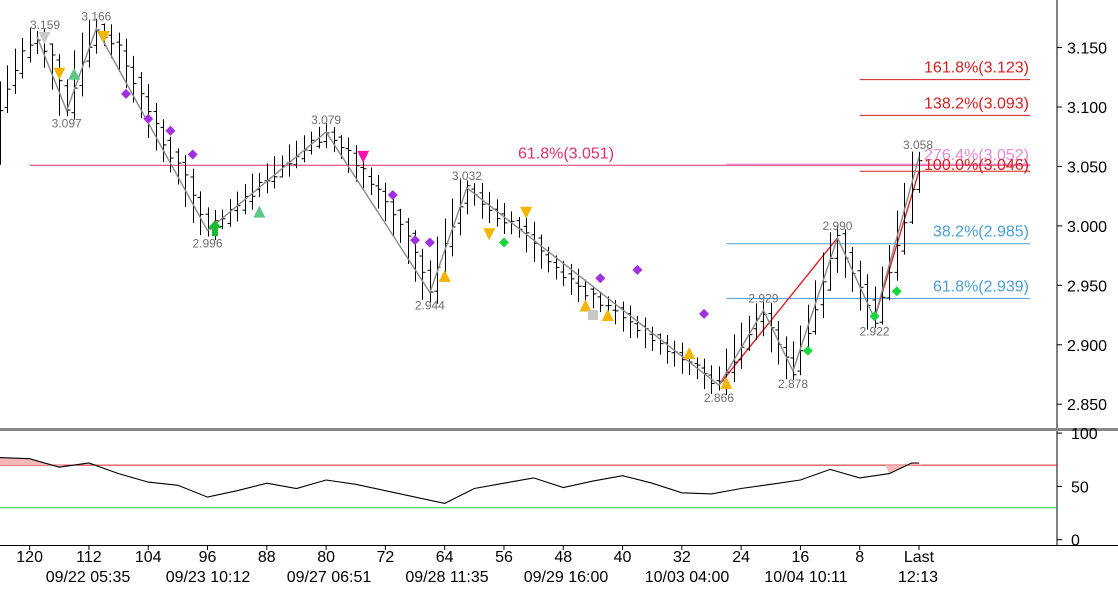  Describe the element at coordinates (32, 462) in the screenshot. I see `overbought-fill` at that location.